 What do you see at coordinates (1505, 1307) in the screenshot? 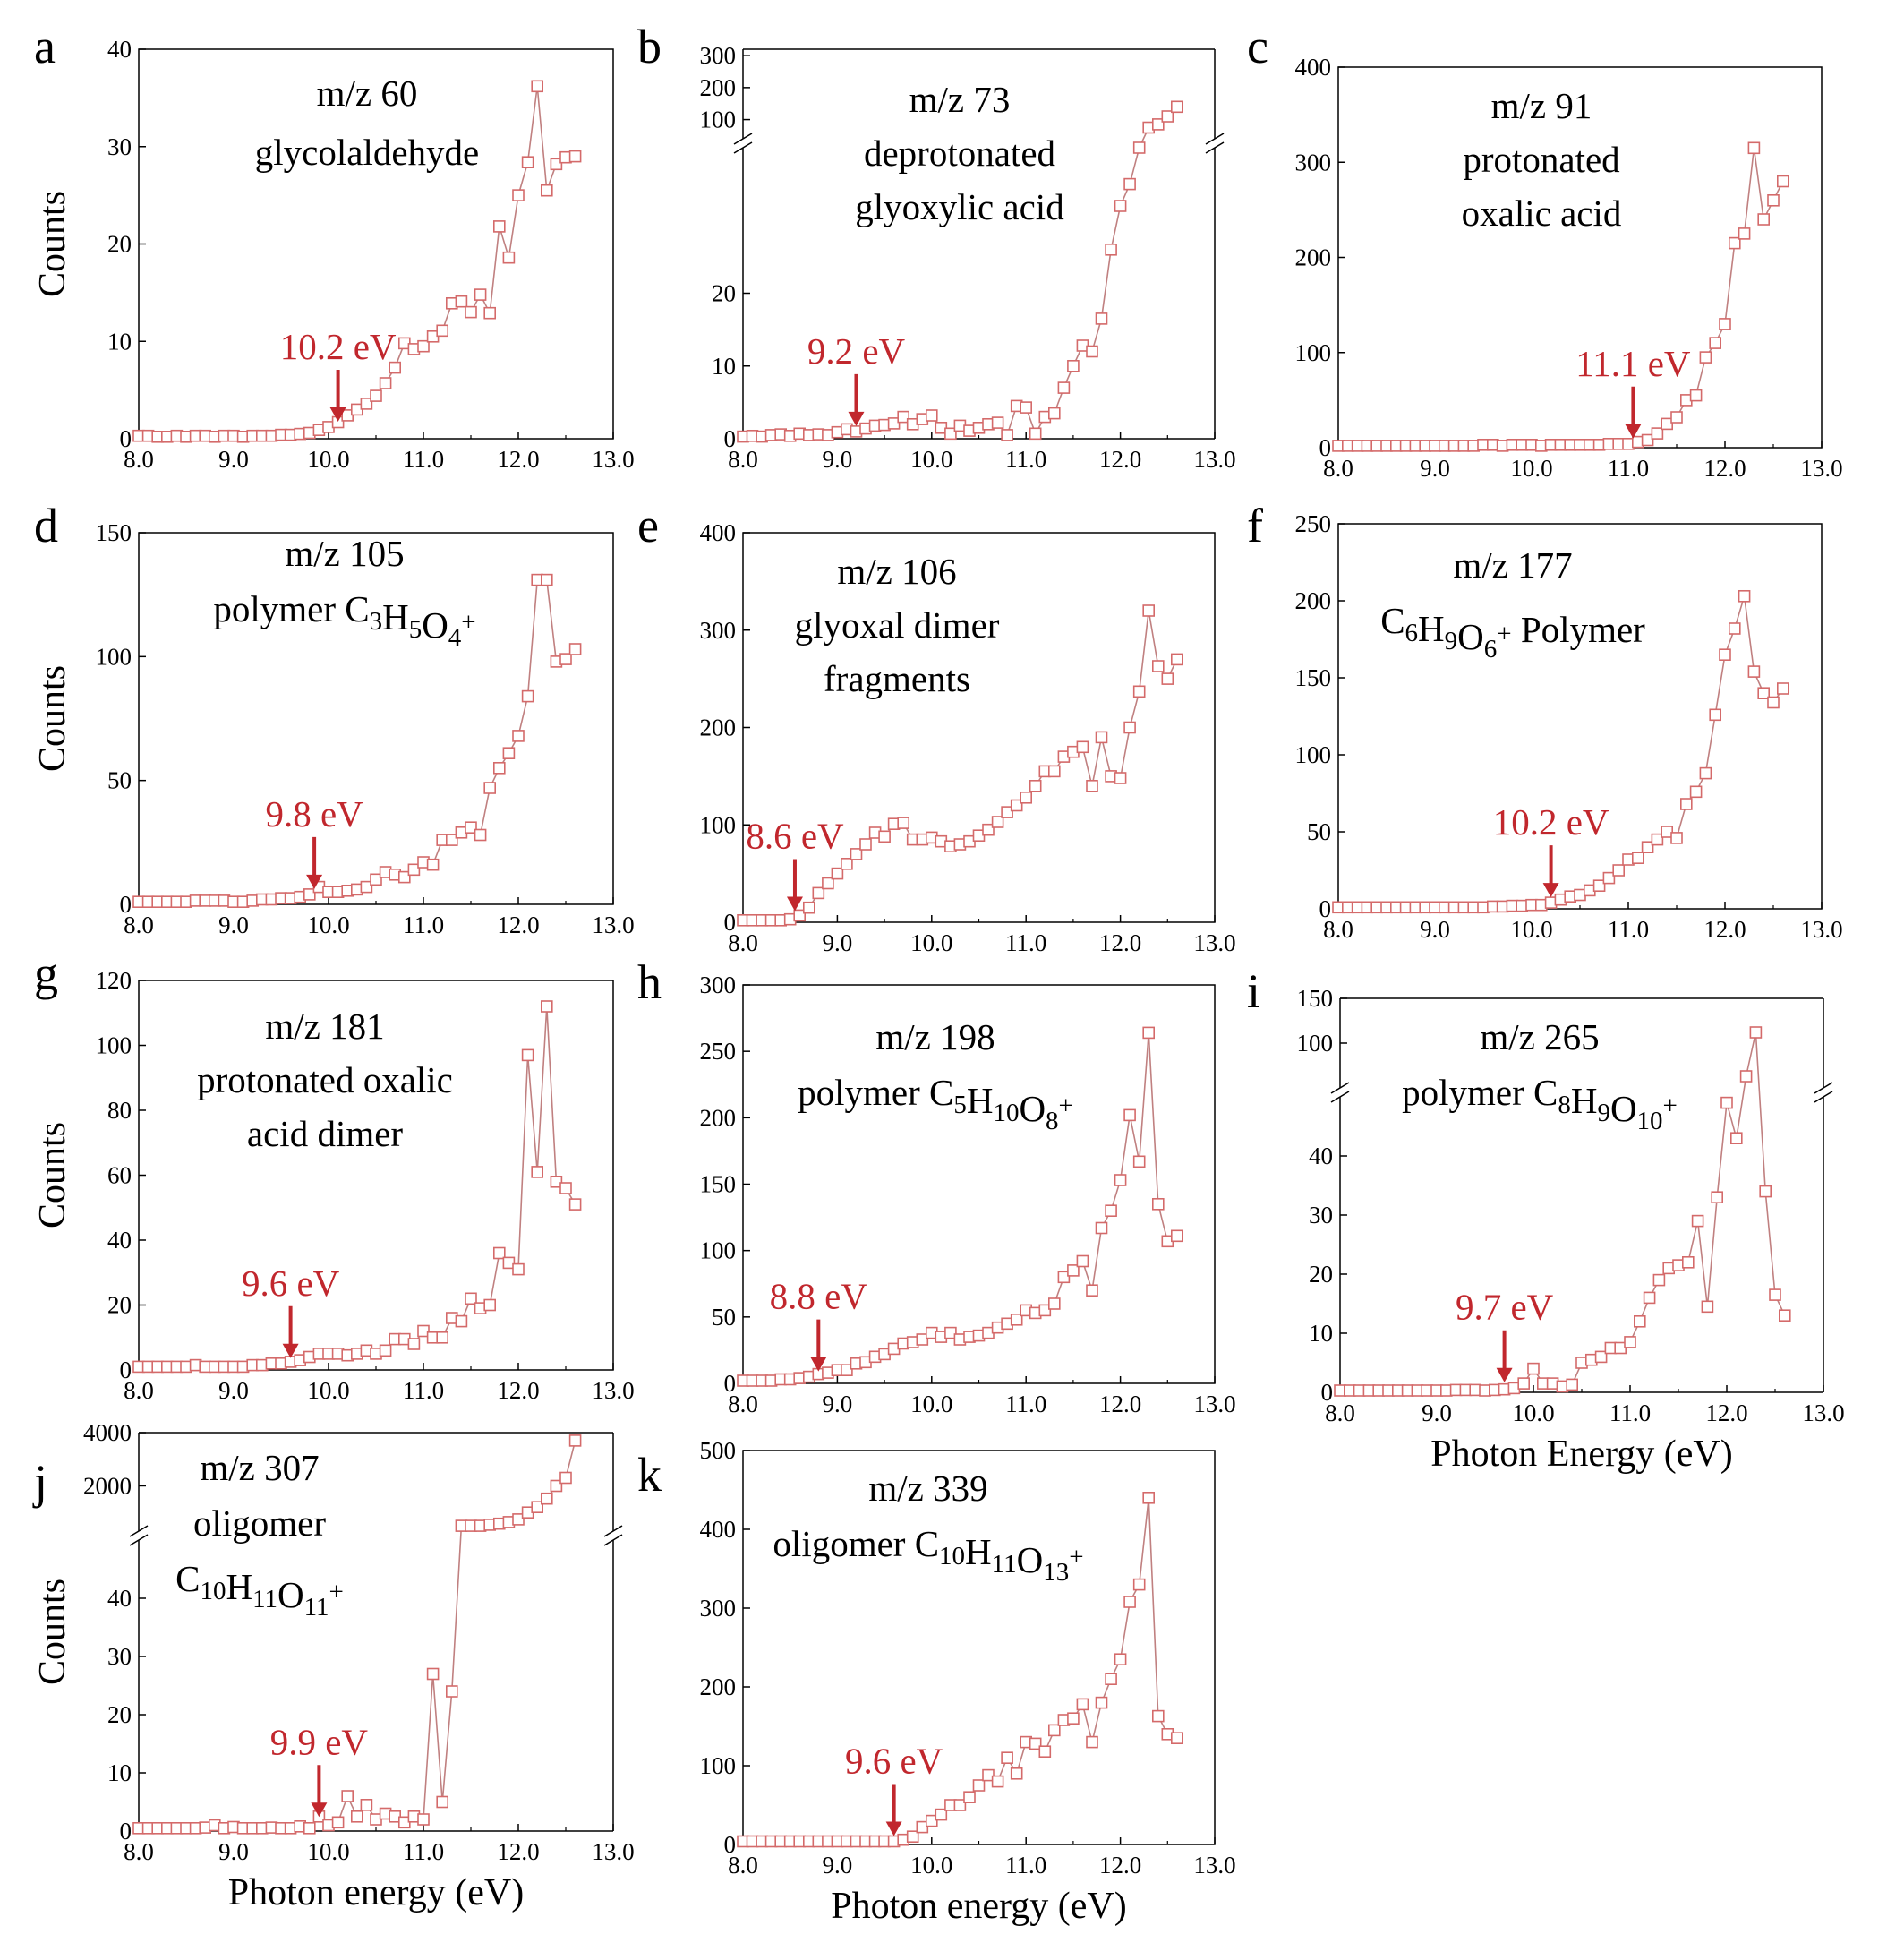
I see `threshold-label: 9.7 eV` at bounding box center [1505, 1307].